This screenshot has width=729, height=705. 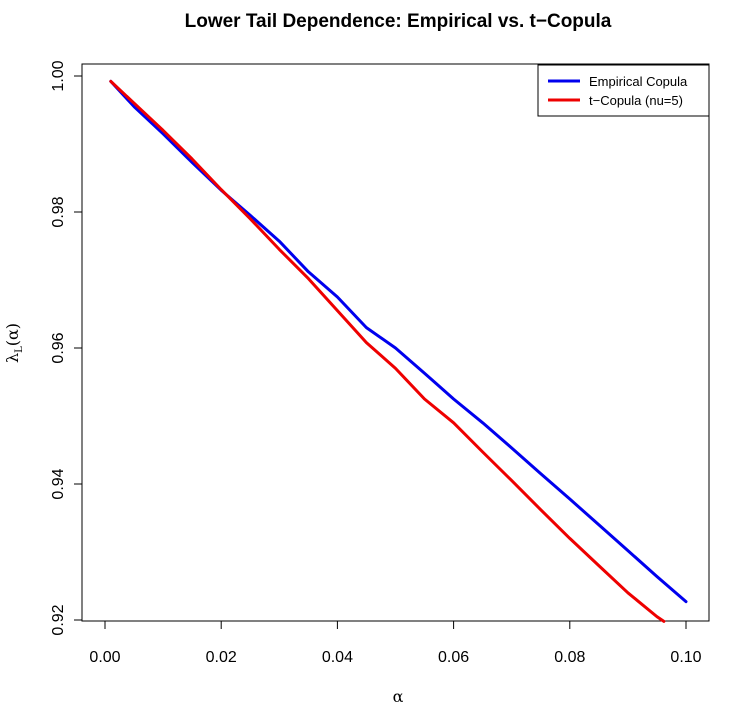 I want to click on y-tick-label: 0.96, so click(x=58, y=347).